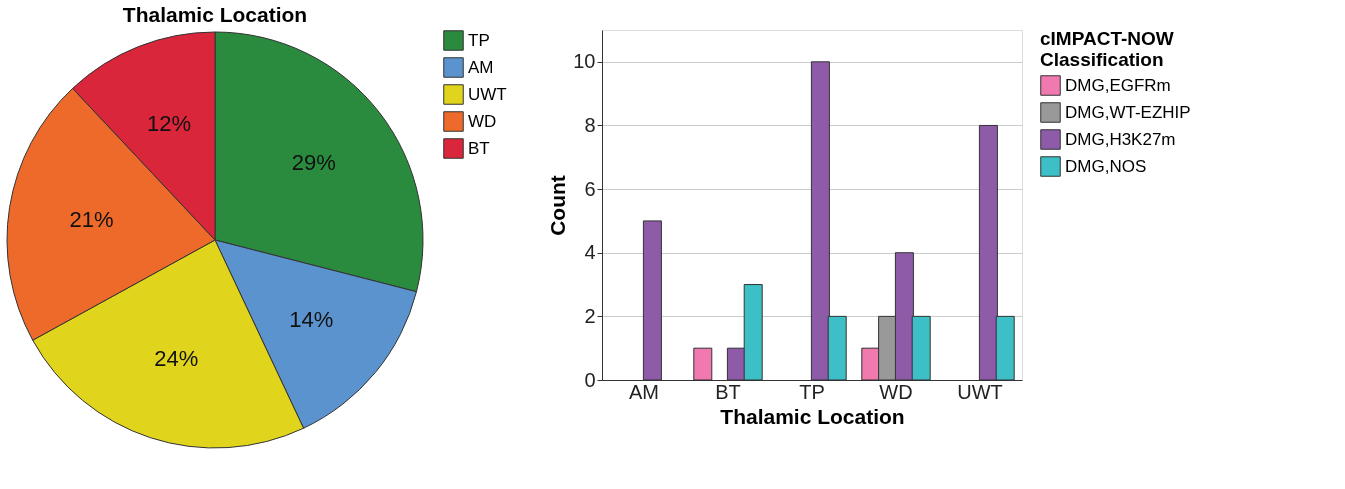  I want to click on y-tick-label: 10, so click(584, 61).